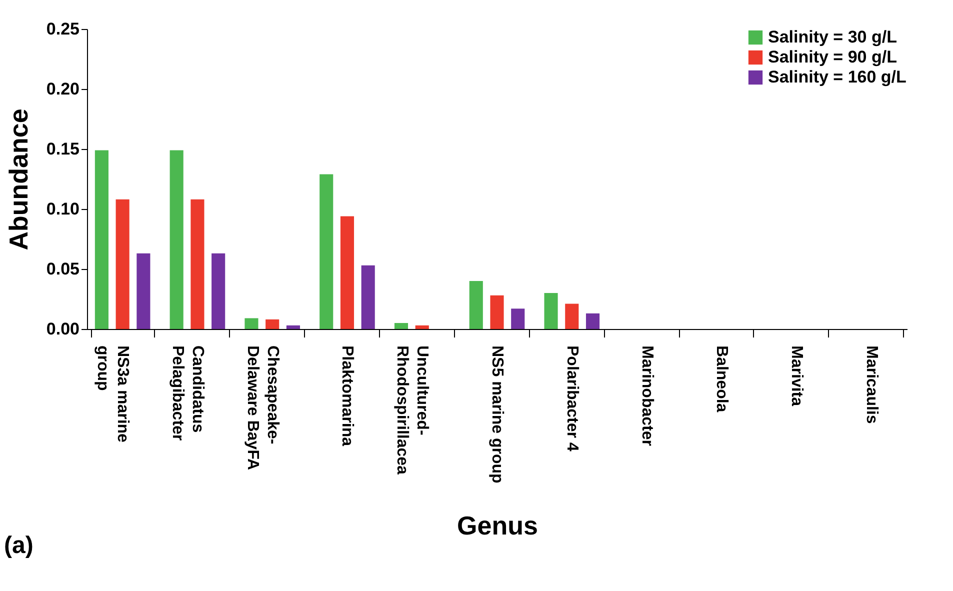 The height and width of the screenshot is (591, 953). I want to click on x-tick-label: NS3a marine group, so click(113, 394).